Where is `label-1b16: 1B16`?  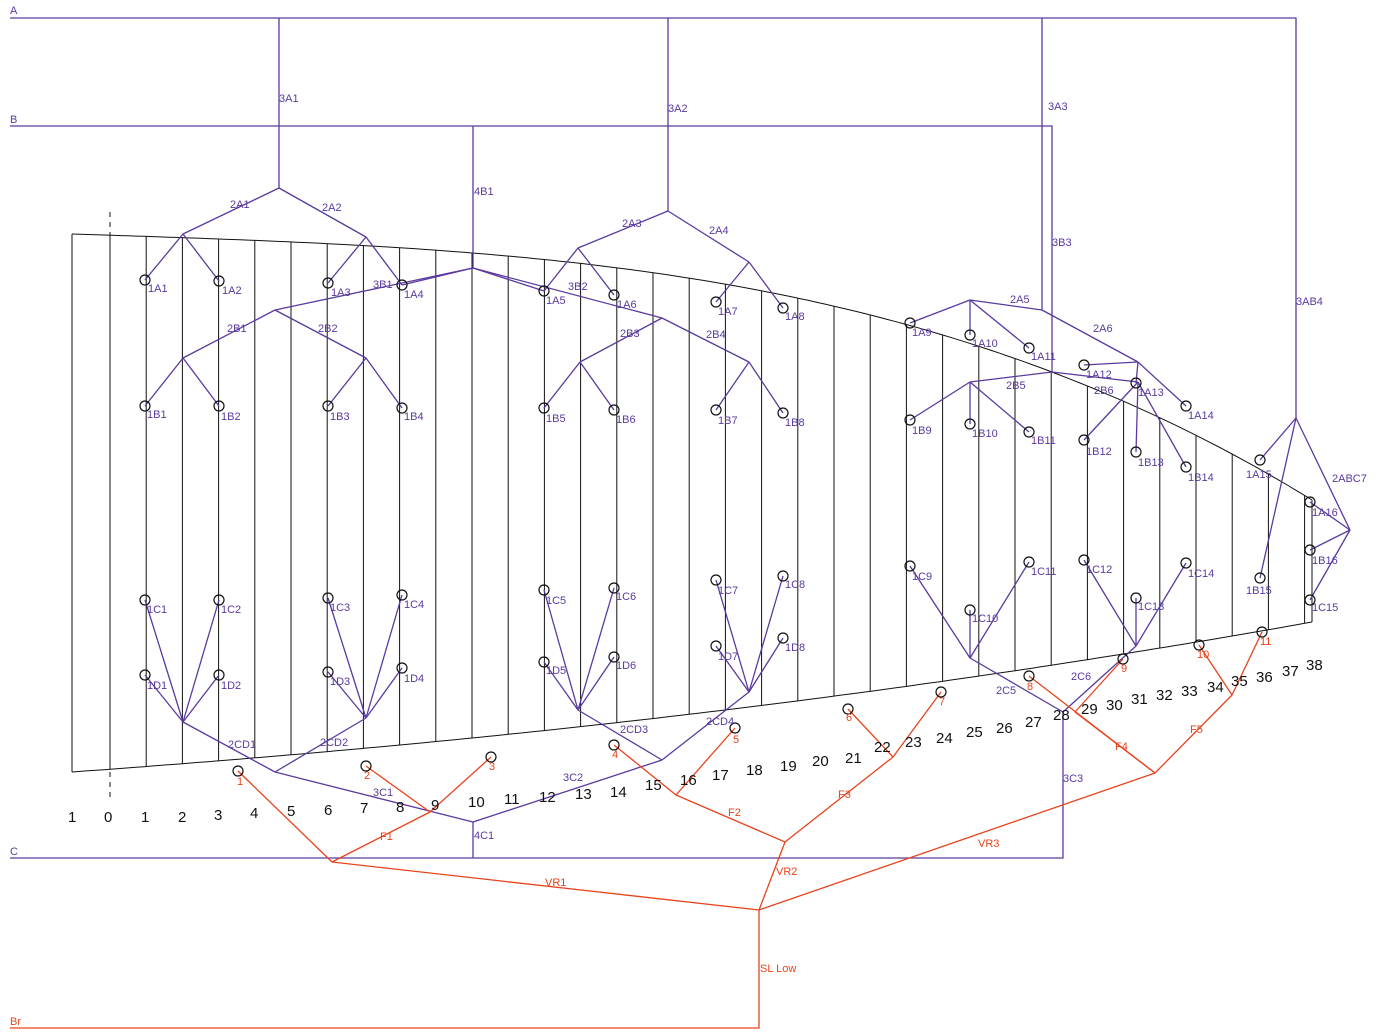
label-1b16: 1B16 is located at coordinates (1325, 561).